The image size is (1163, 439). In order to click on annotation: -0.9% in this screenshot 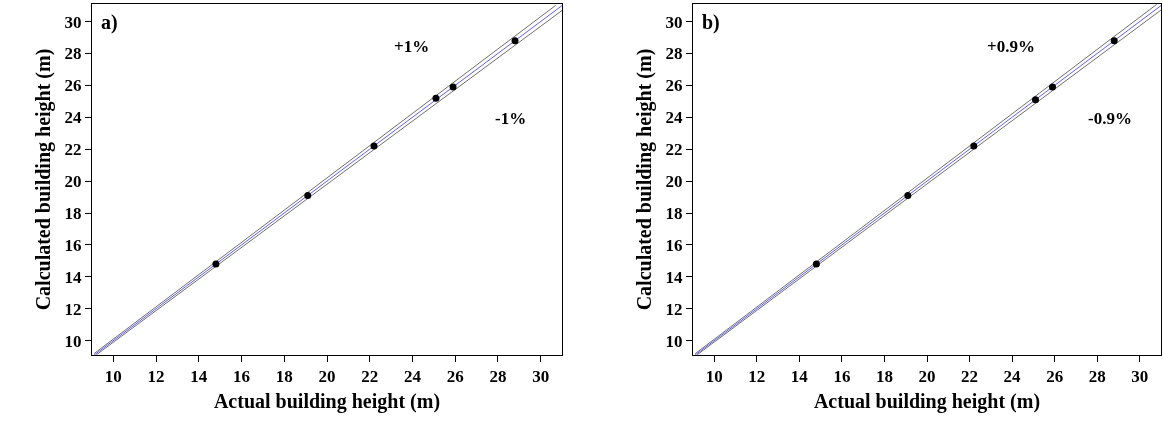, I will do `click(1110, 118)`.